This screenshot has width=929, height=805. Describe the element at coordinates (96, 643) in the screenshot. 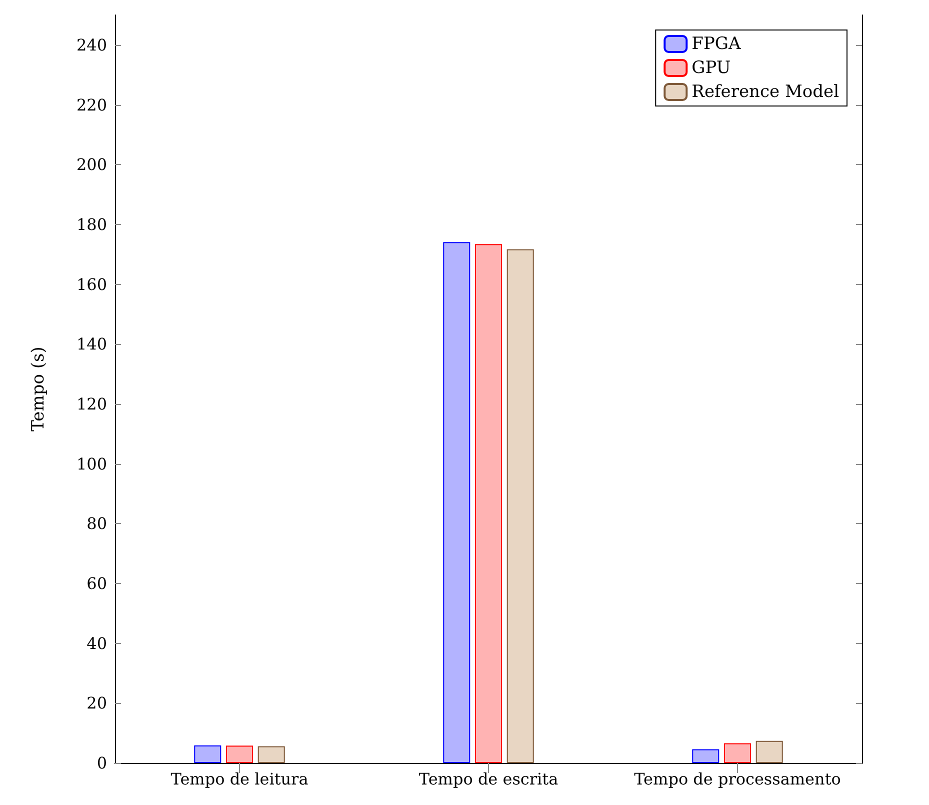

I see `y-tick-label: 40` at that location.